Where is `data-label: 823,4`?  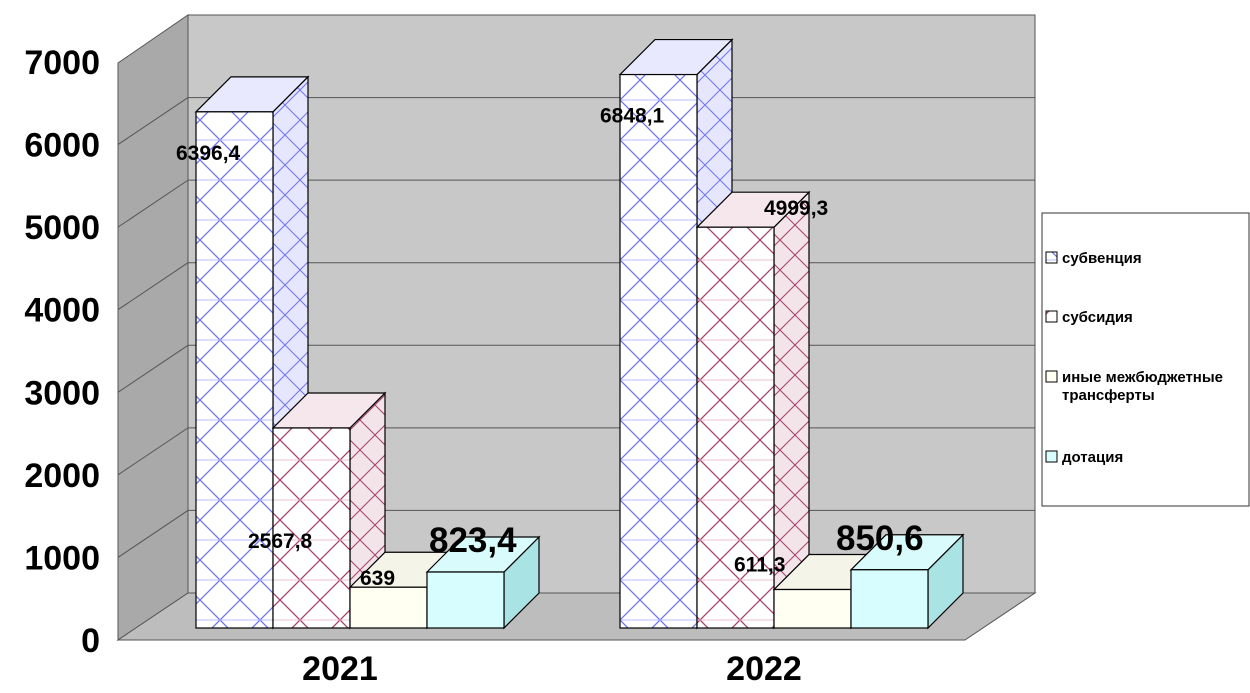 data-label: 823,4 is located at coordinates (473, 540).